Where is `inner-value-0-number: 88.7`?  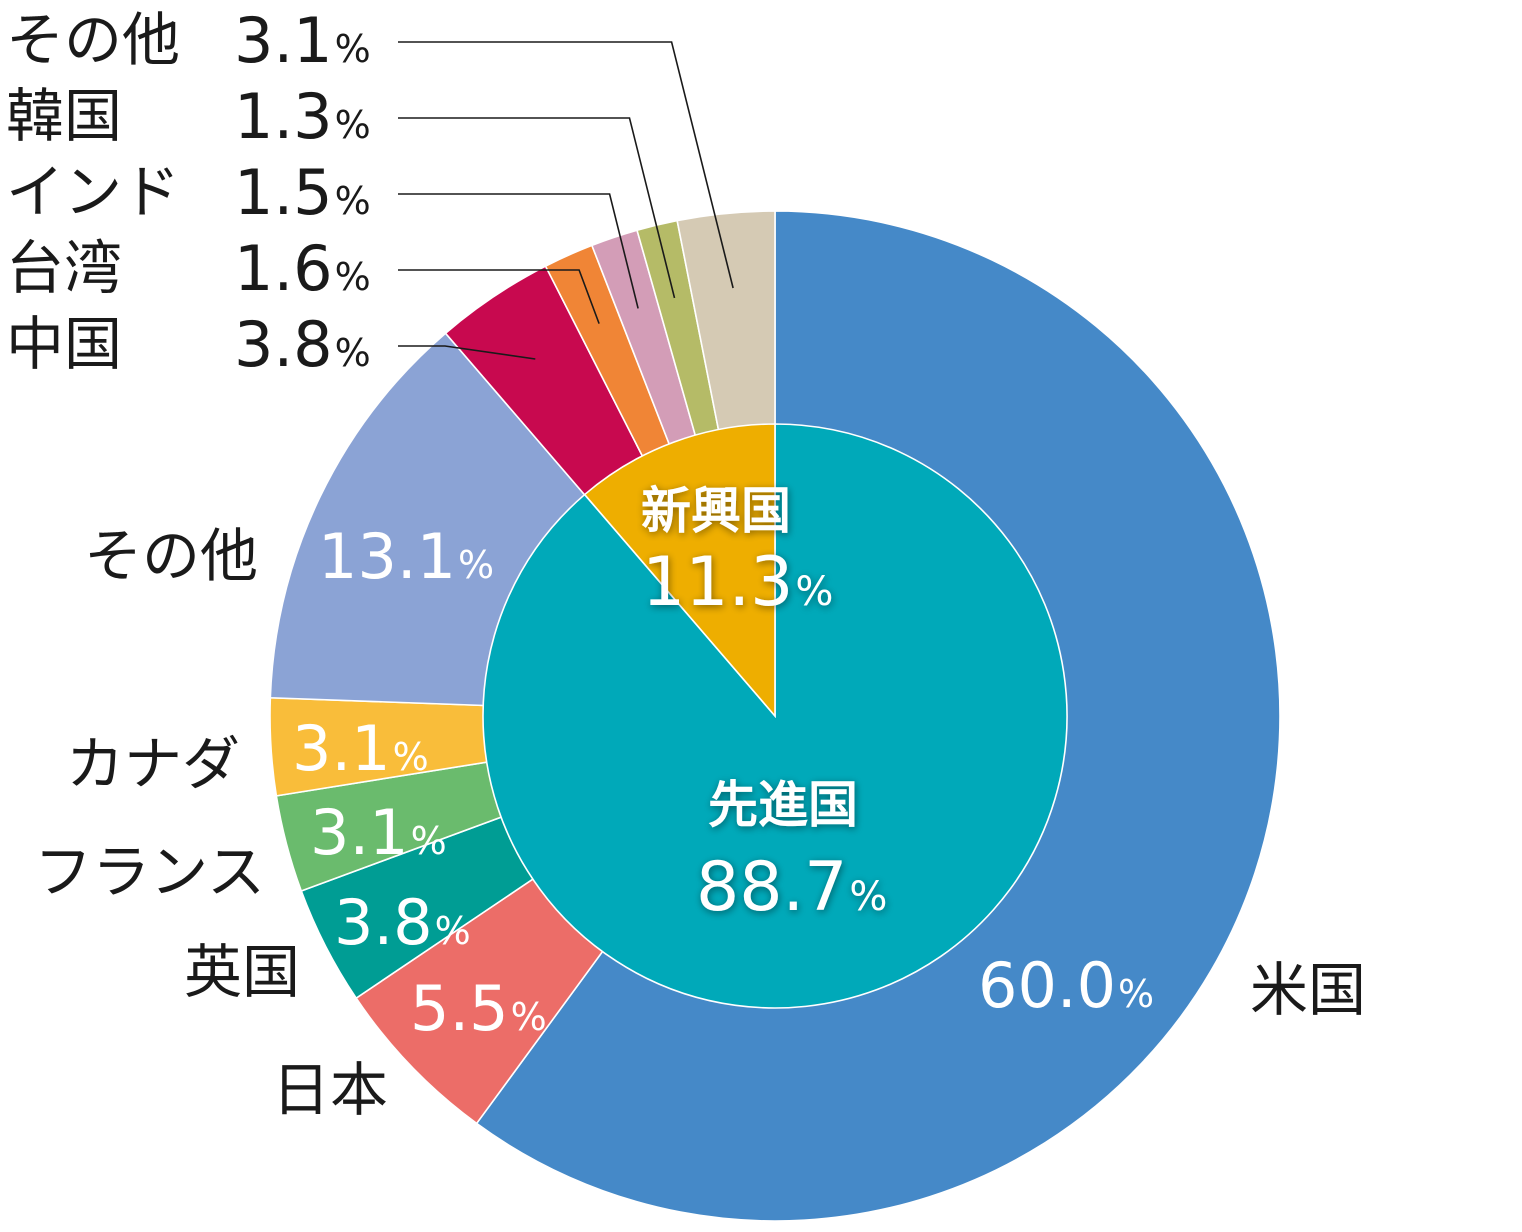
inner-value-0-number: 88.7 is located at coordinates (771, 887).